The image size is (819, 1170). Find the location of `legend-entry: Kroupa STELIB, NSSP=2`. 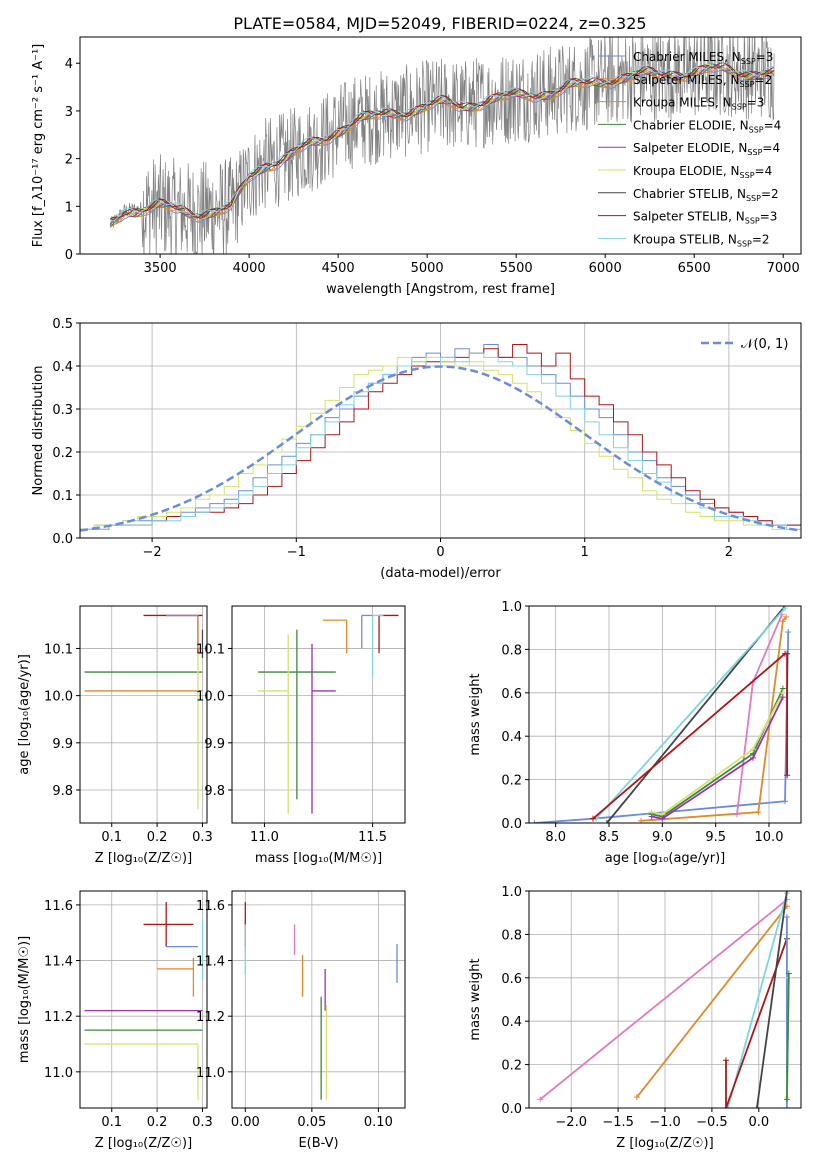

legend-entry: Kroupa STELIB, NSSP=2 is located at coordinates (701, 240).